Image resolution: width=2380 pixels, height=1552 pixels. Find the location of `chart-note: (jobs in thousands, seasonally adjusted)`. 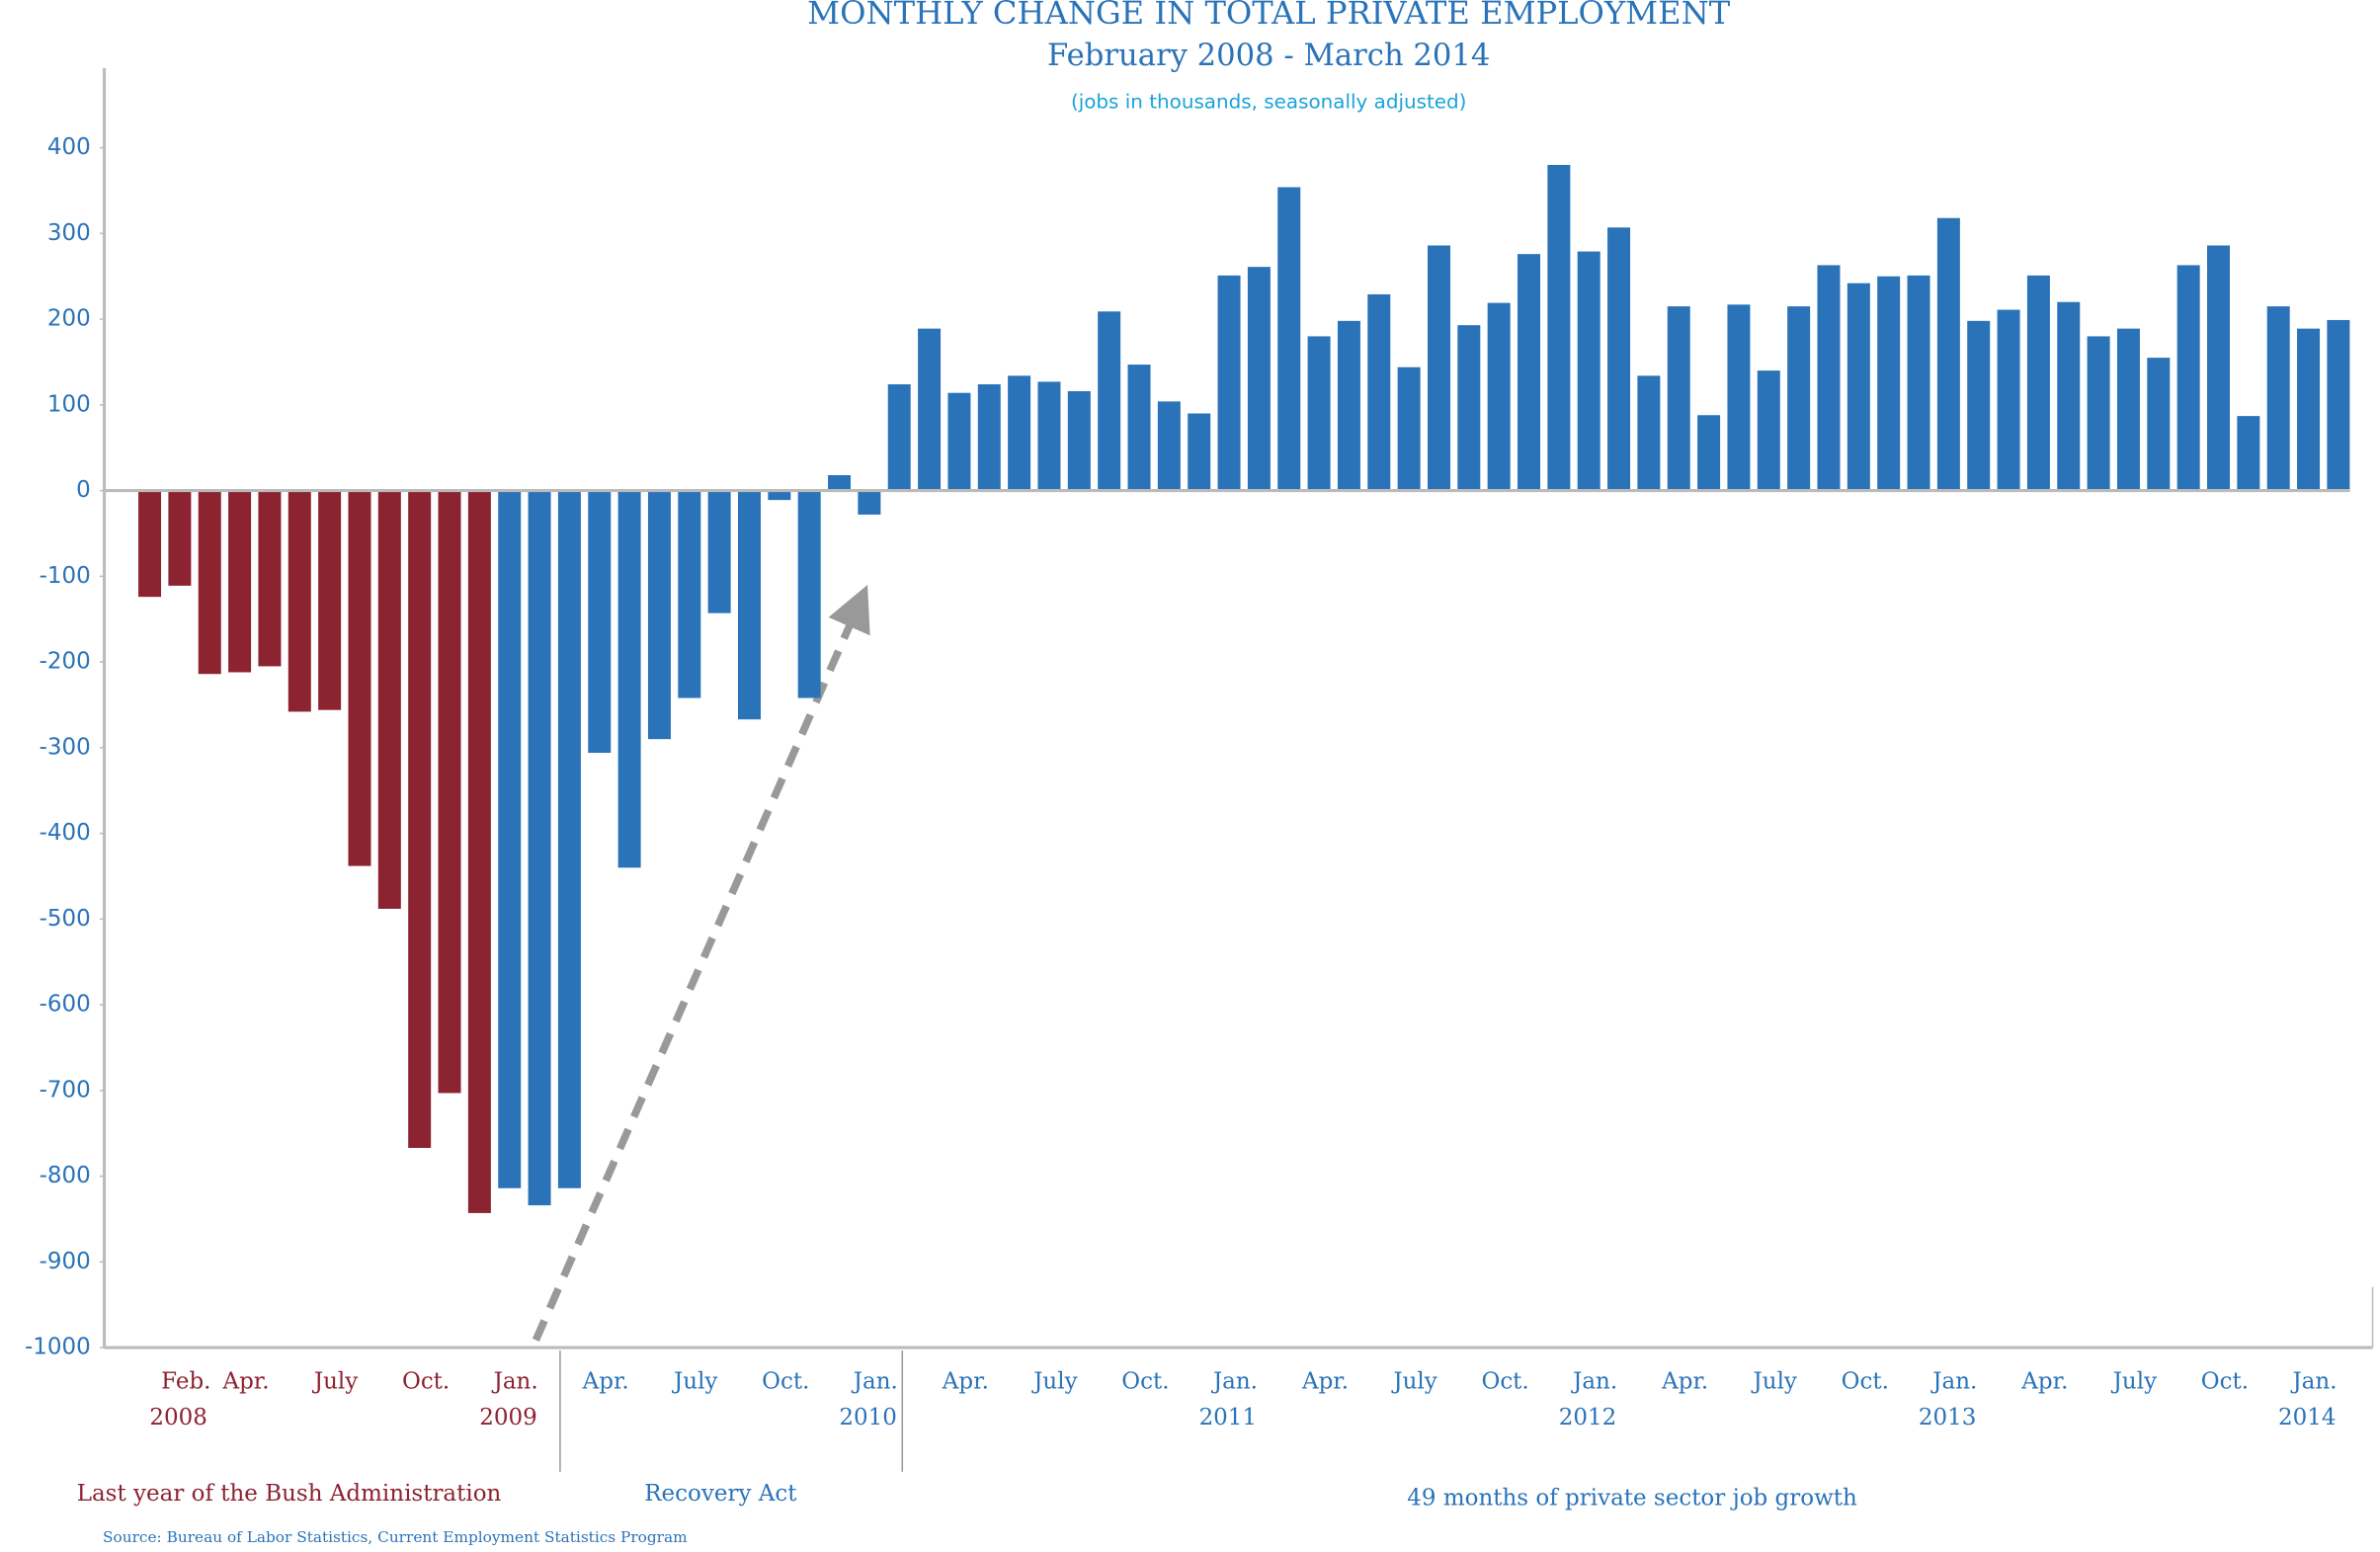

chart-note: (jobs in thousands, seasonally adjusted) is located at coordinates (1269, 102).